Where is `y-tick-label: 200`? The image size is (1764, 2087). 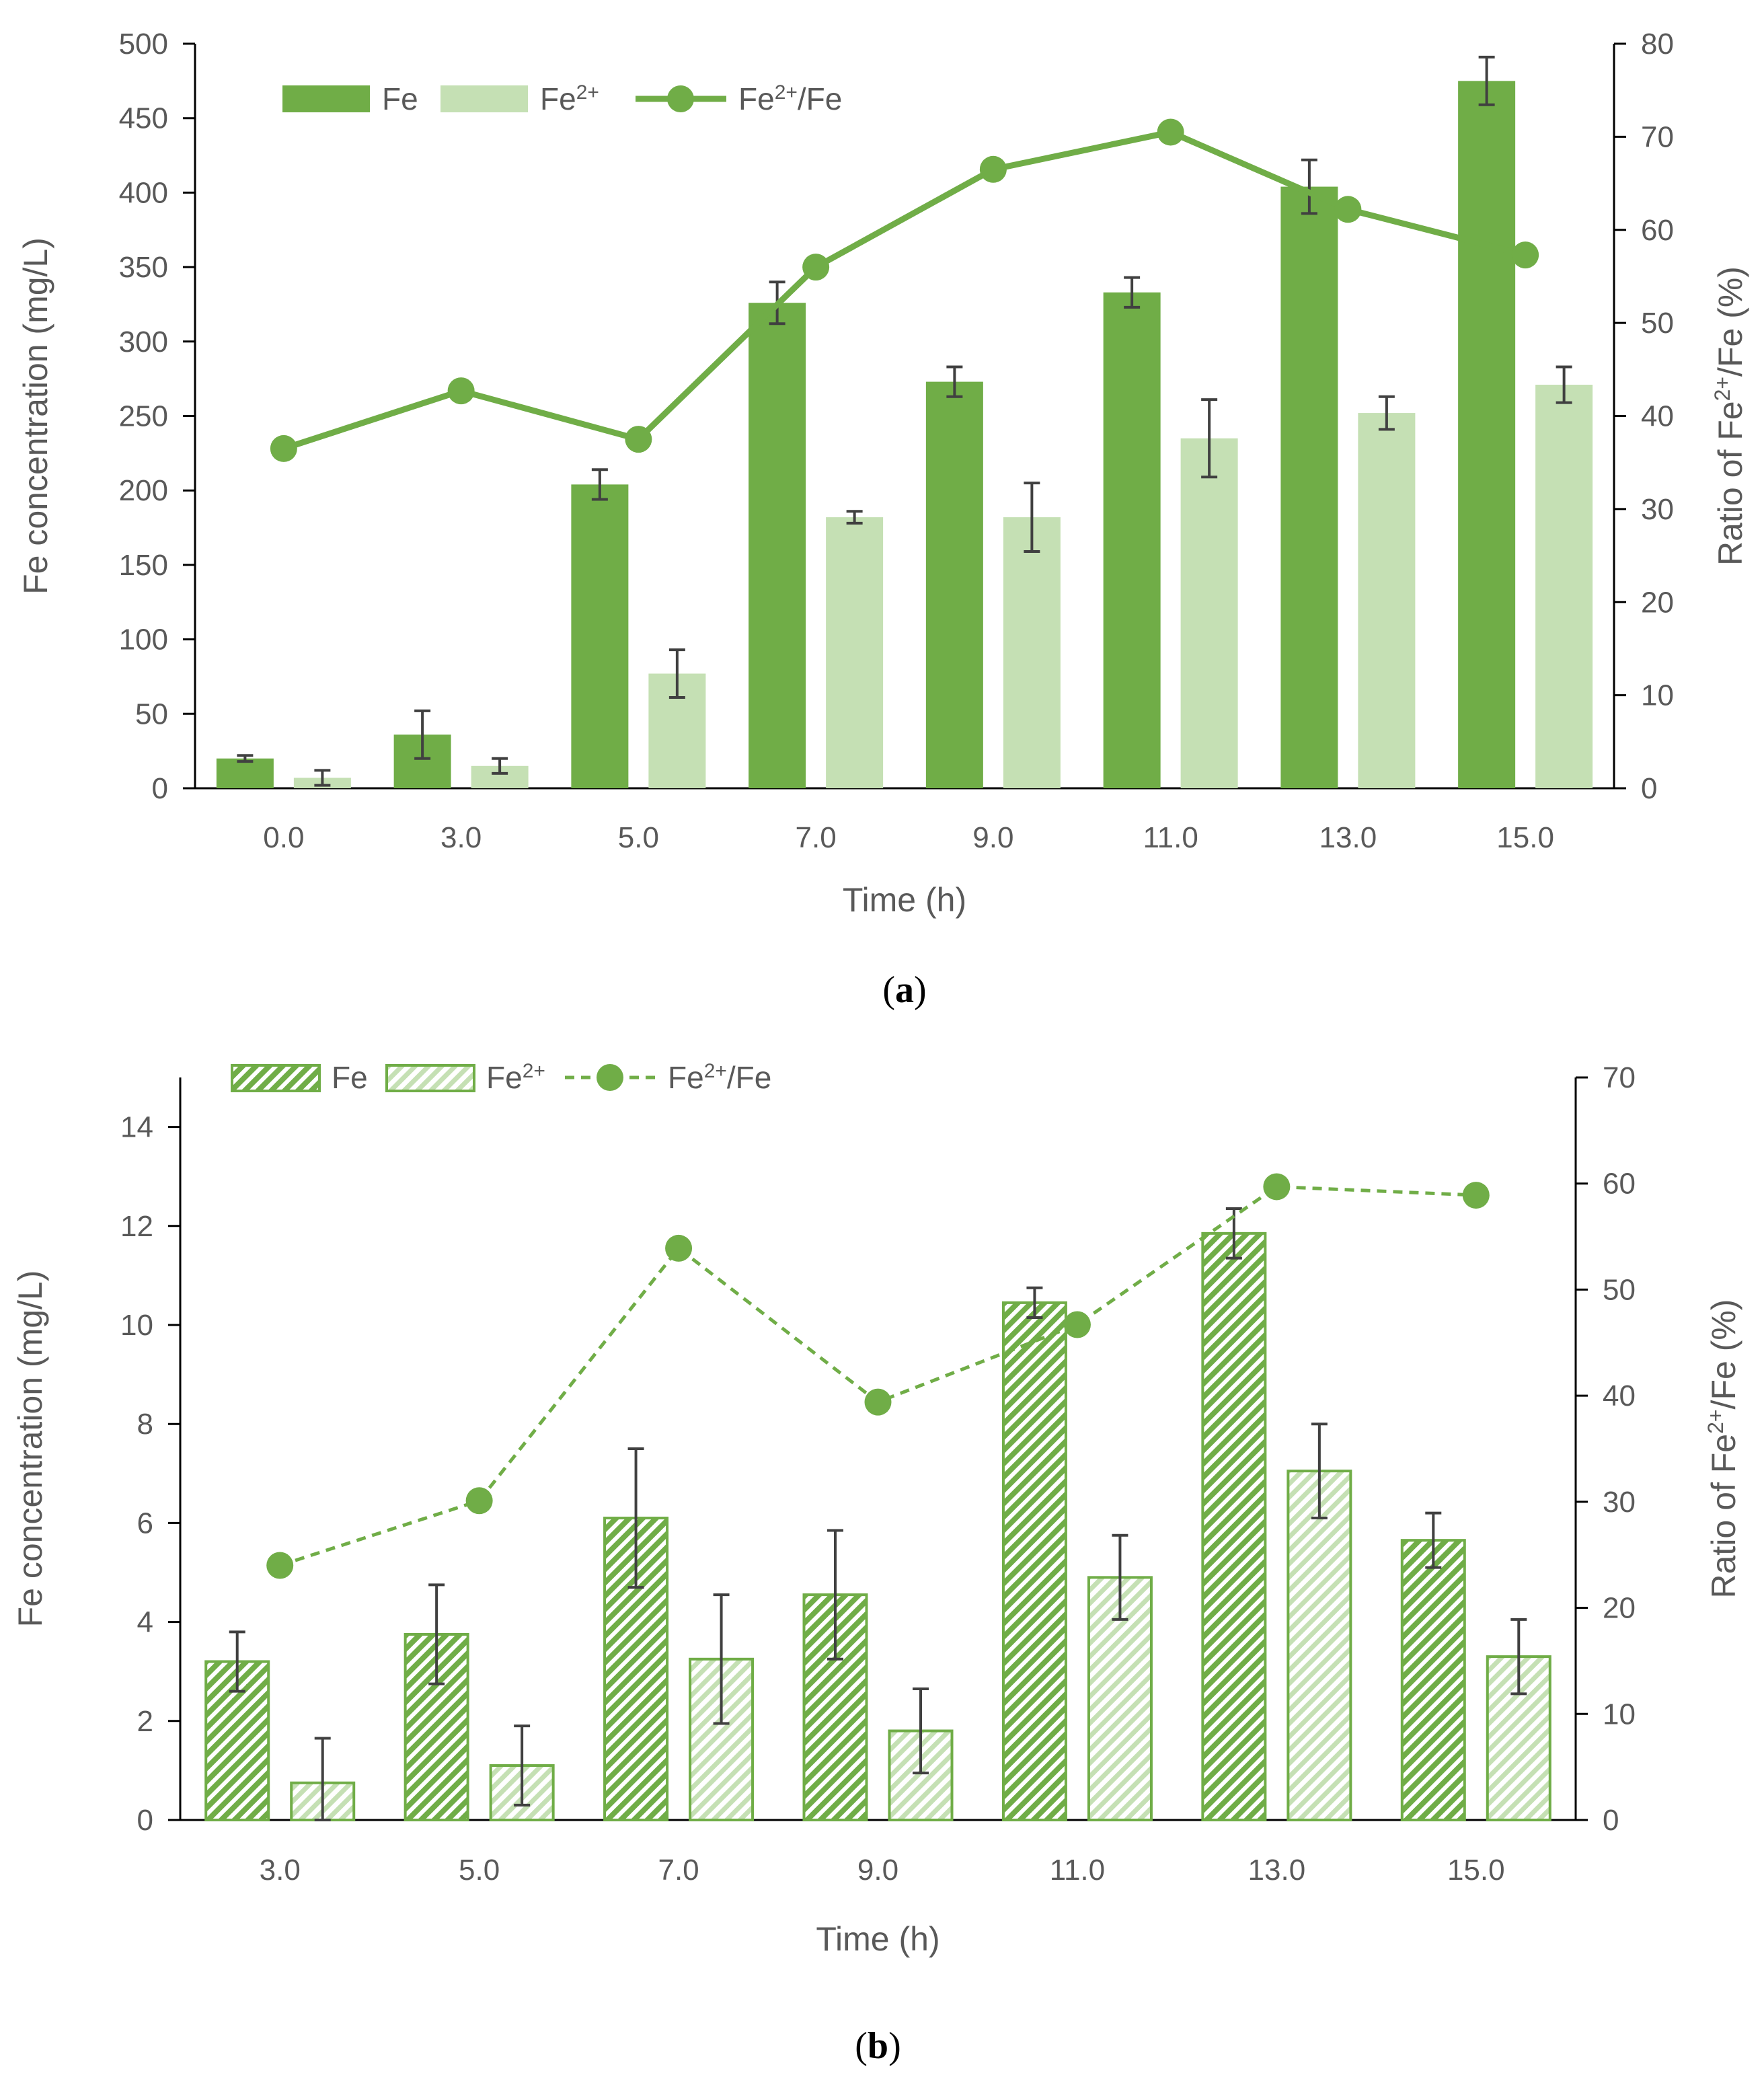
y-tick-label: 200 is located at coordinates (143, 490).